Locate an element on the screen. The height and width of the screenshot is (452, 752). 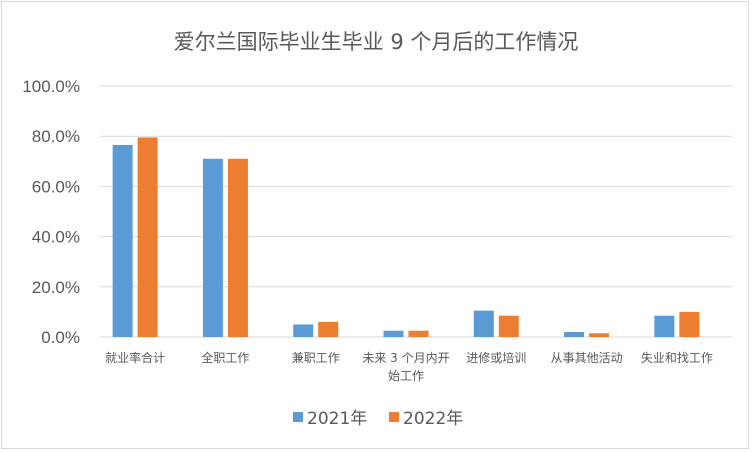
x-tick-label: 进修或培训 is located at coordinates (496, 357).